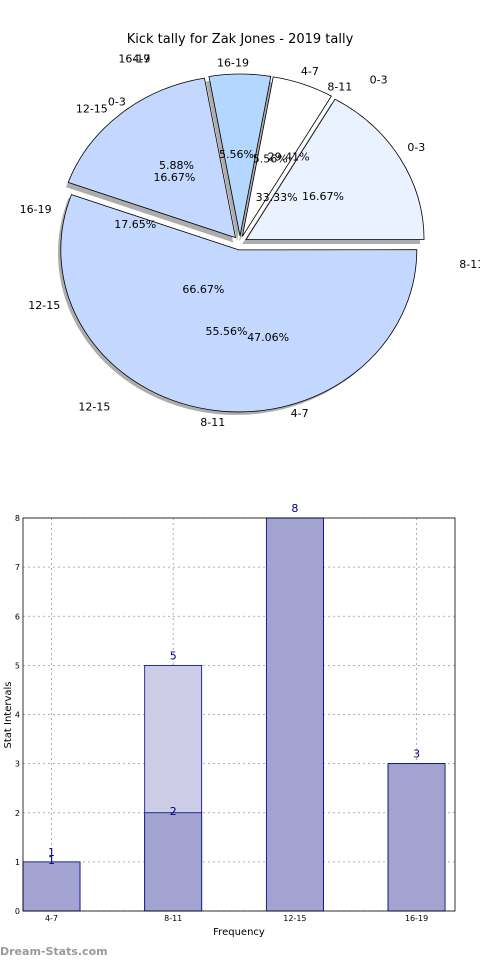 This screenshot has width=480, height=960. What do you see at coordinates (294, 918) in the screenshot?
I see `x-tick-label: 12-15` at bounding box center [294, 918].